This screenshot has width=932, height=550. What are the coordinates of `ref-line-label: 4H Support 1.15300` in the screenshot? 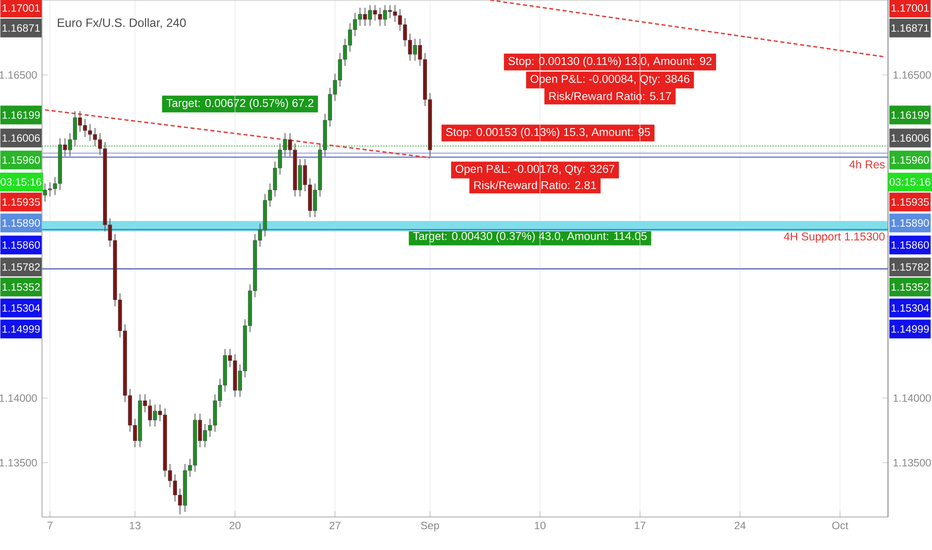 It's located at (834, 237).